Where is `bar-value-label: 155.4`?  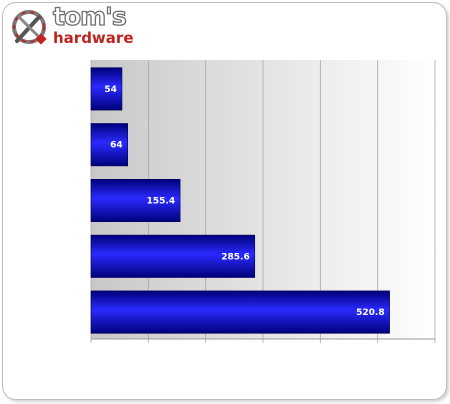
bar-value-label: 155.4 is located at coordinates (161, 202).